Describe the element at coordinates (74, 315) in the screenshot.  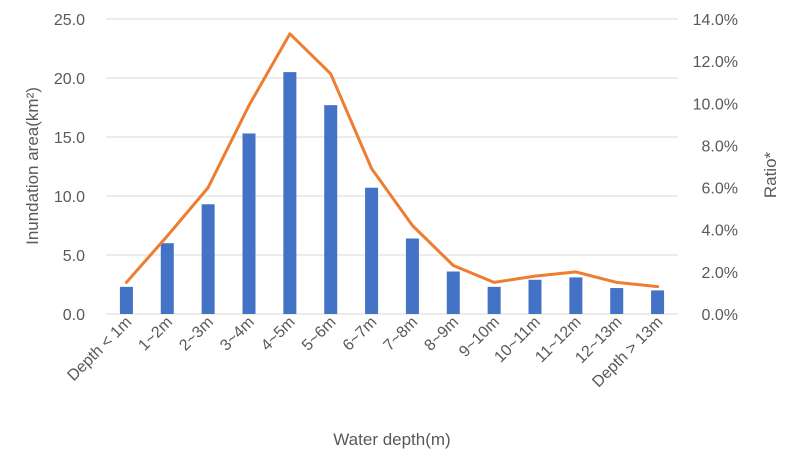
I see `y-tick-label: 0.0` at that location.